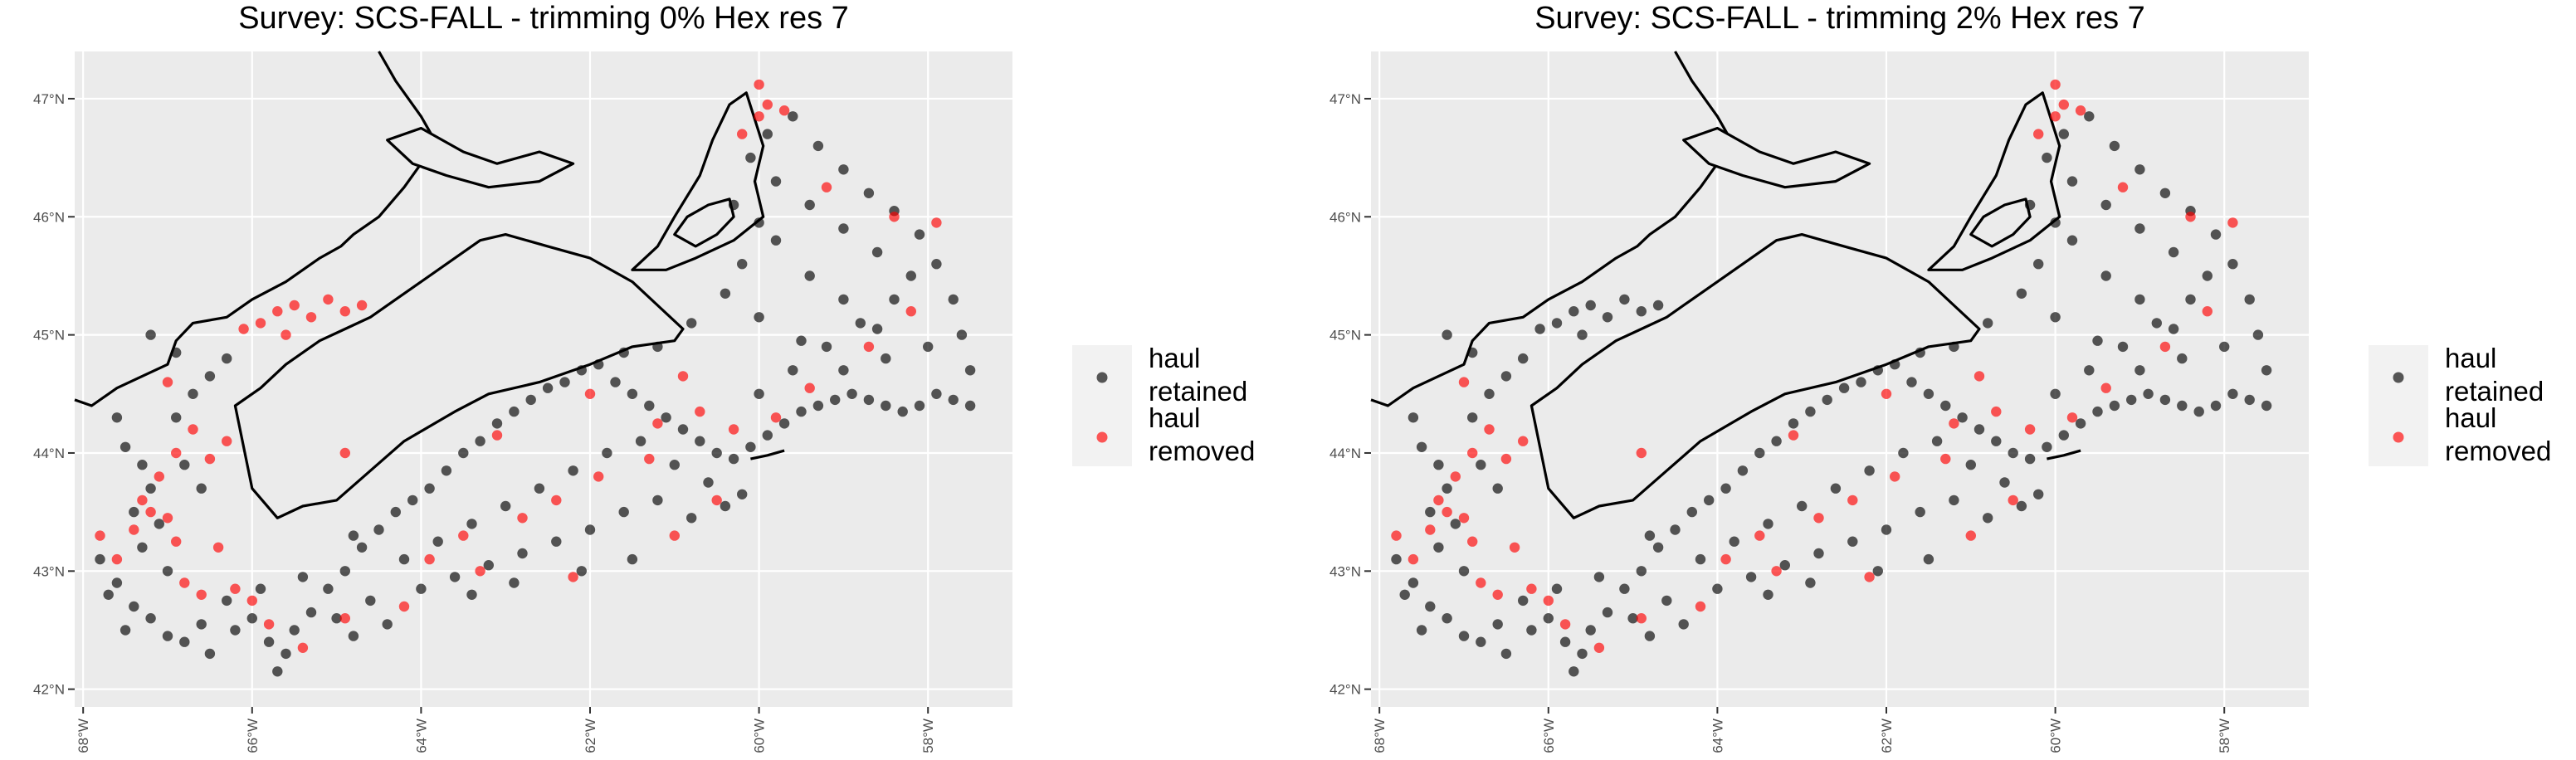 The width and height of the screenshot is (2576, 760). Describe the element at coordinates (1345, 99) in the screenshot. I see `y-tick-label: 47°N` at that location.